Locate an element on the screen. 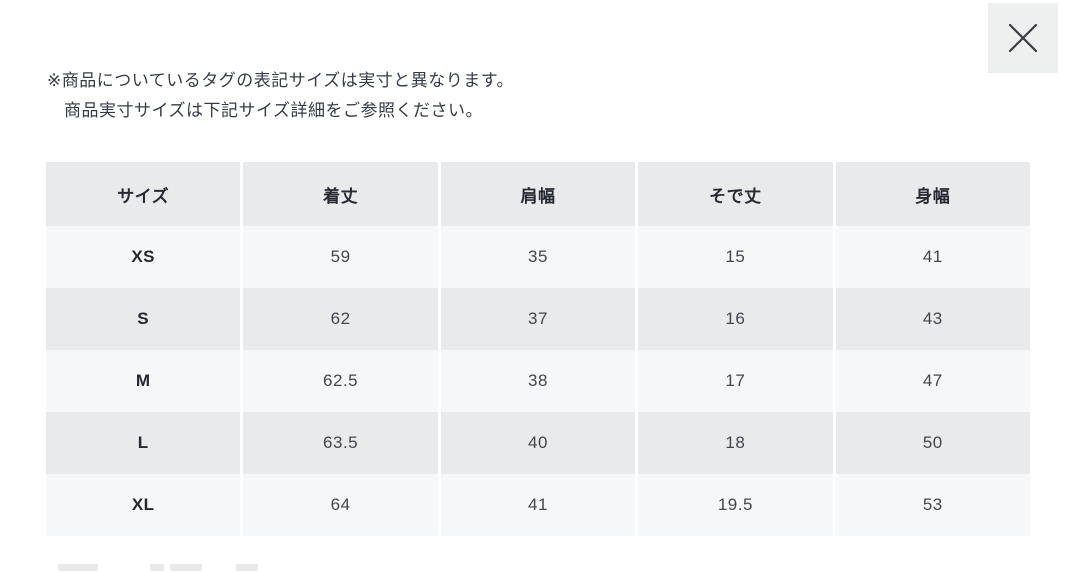 The width and height of the screenshot is (1080, 572). measurement-value: 19.5 is located at coordinates (735, 505).